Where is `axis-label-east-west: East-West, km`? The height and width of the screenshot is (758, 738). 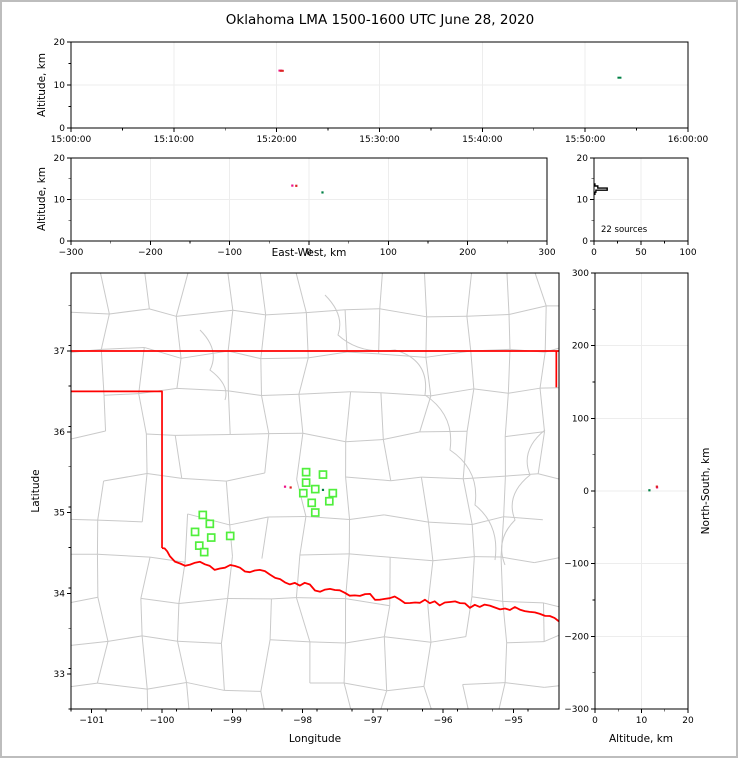
axis-label-east-west: East-West, km is located at coordinates (309, 253).